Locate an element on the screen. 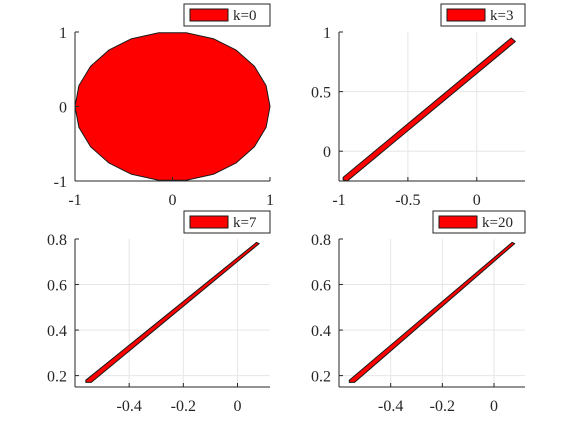  legend-label: k=0 is located at coordinates (244, 16).